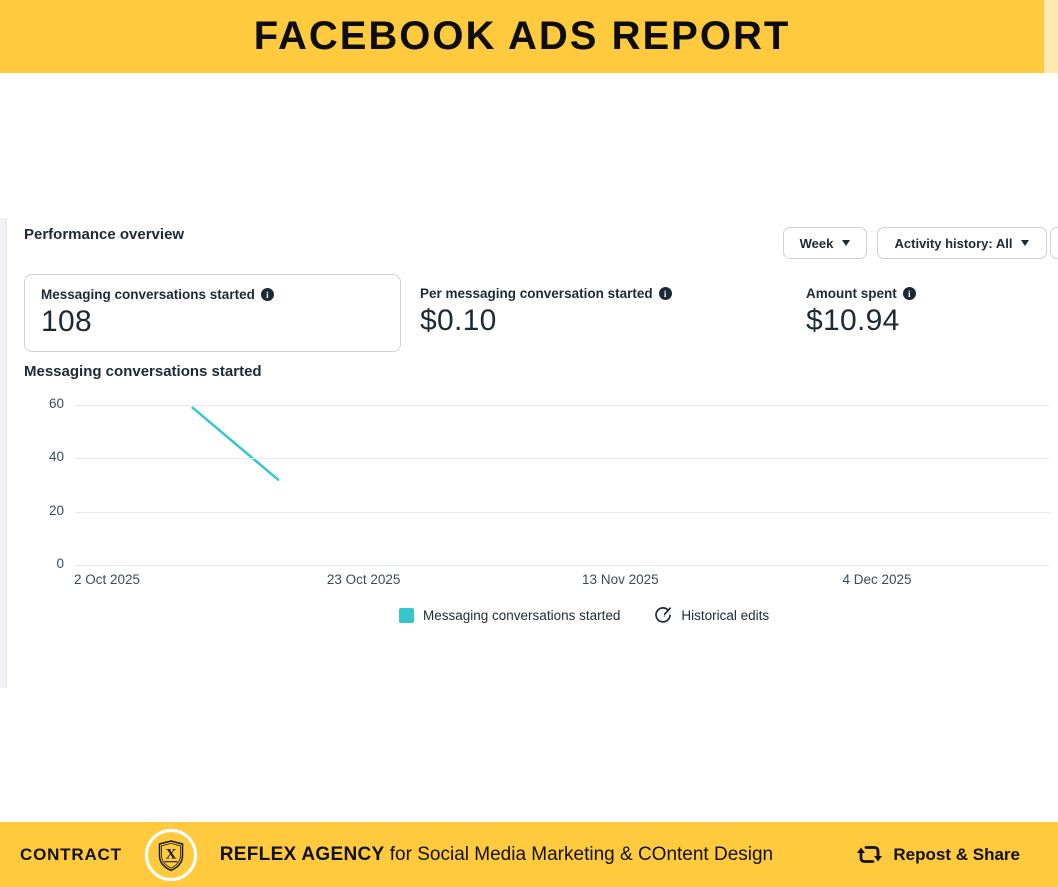  Describe the element at coordinates (104, 234) in the screenshot. I see `section-title: Performance overview` at that location.